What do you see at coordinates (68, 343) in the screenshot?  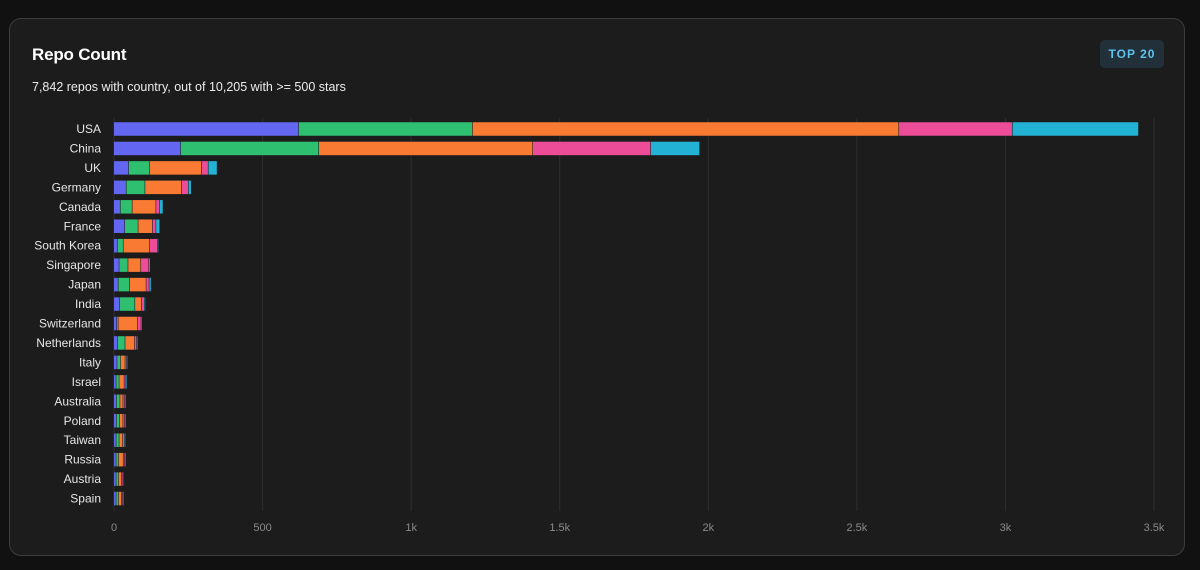 I see `y-category-label: Netherlands` at bounding box center [68, 343].